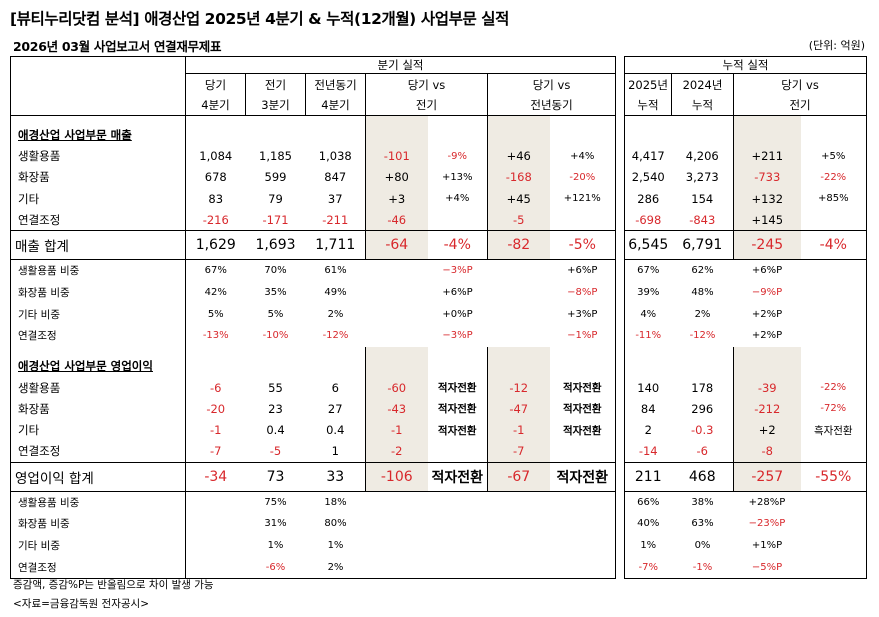  Describe the element at coordinates (215, 156) in the screenshot. I see `value-current: 1,084` at that location.